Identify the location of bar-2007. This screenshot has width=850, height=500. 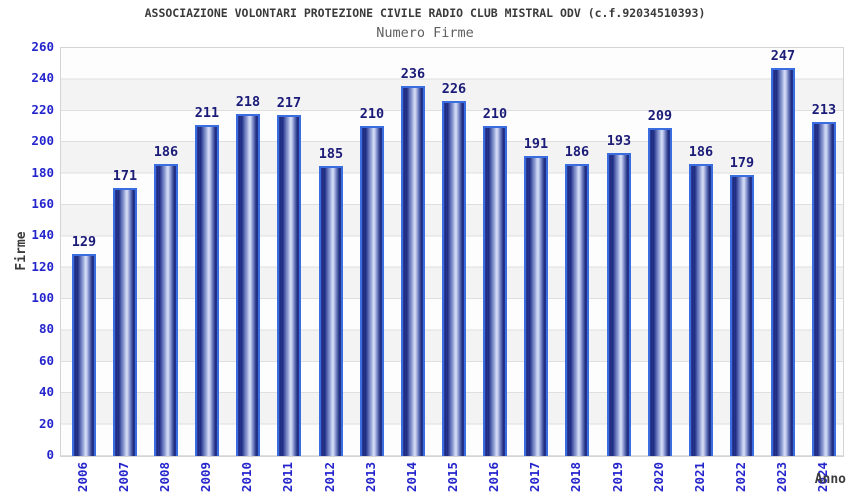
(125, 322).